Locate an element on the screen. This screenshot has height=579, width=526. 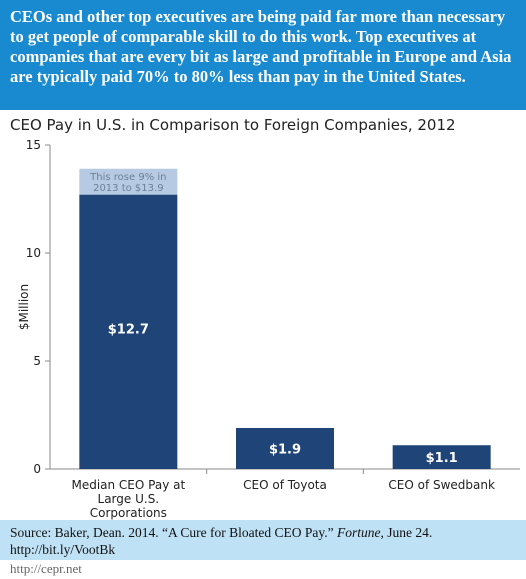
y-tick-label: 0 is located at coordinates (37, 469).